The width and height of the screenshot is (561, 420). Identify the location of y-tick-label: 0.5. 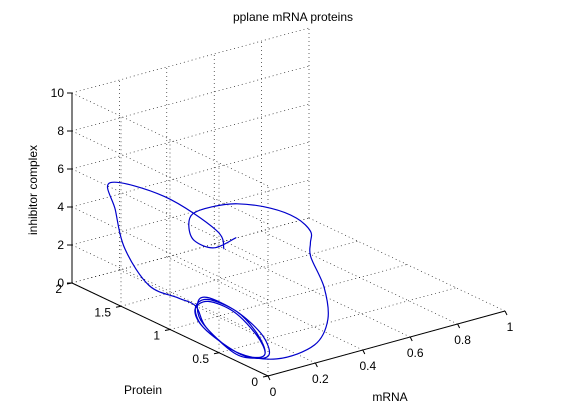
(200, 359).